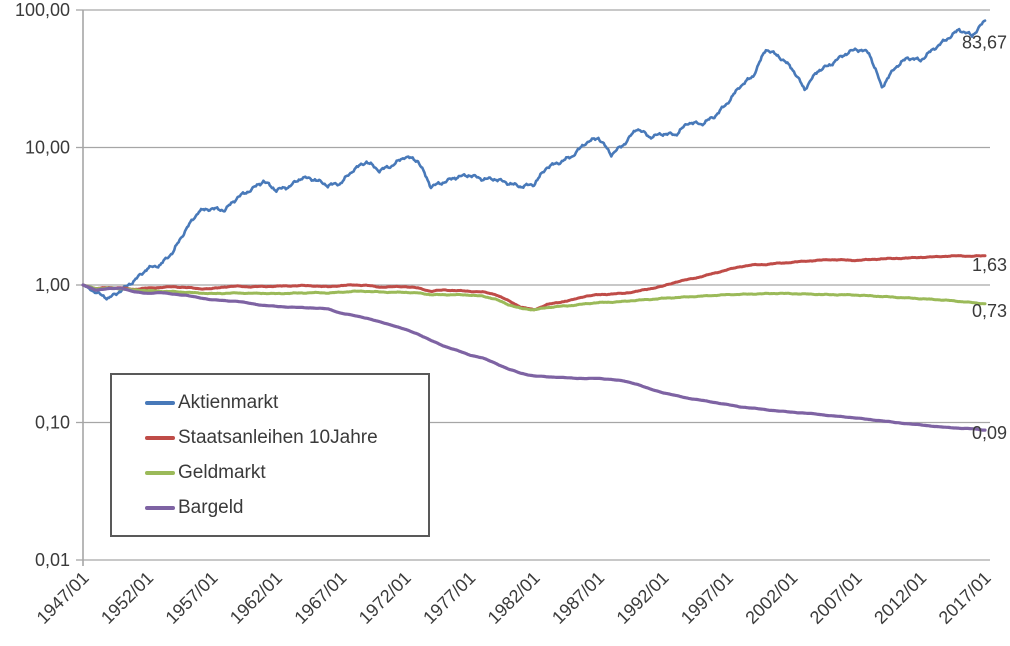 This screenshot has width=1010, height=646. I want to click on legend-swatch-aktienmarkt, so click(160, 402).